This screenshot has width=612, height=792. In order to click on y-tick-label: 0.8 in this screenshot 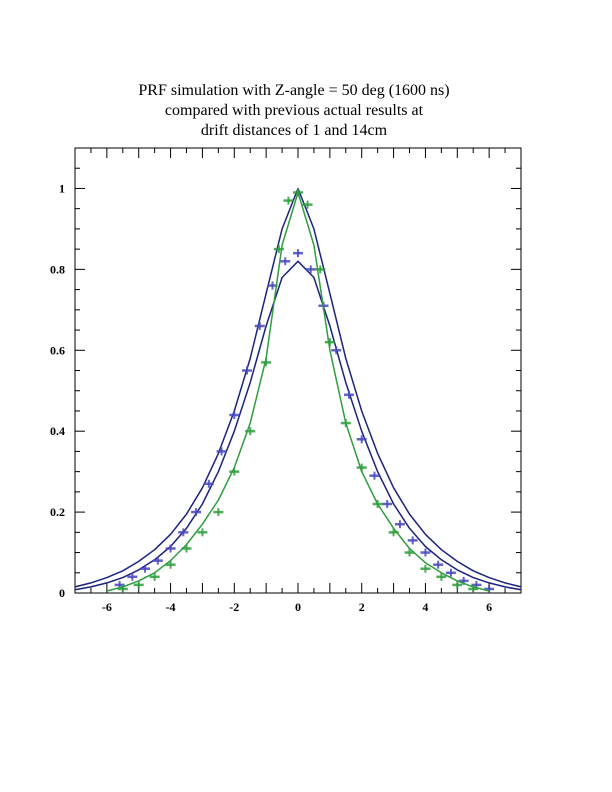, I will do `click(57, 269)`.